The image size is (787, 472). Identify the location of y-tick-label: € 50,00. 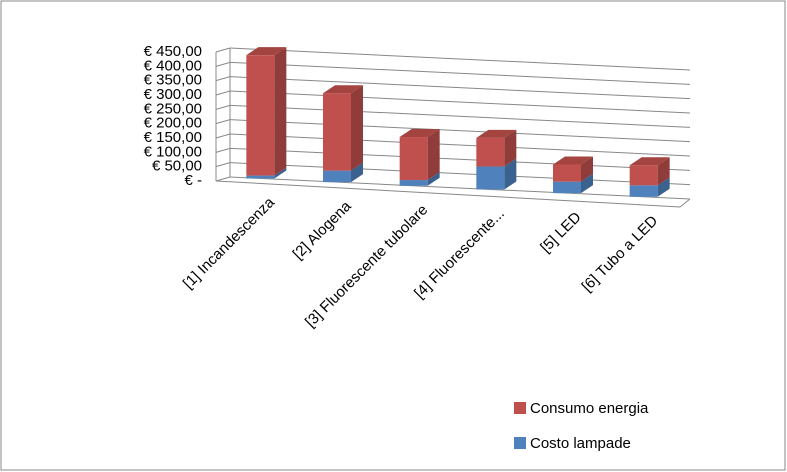
(177, 166).